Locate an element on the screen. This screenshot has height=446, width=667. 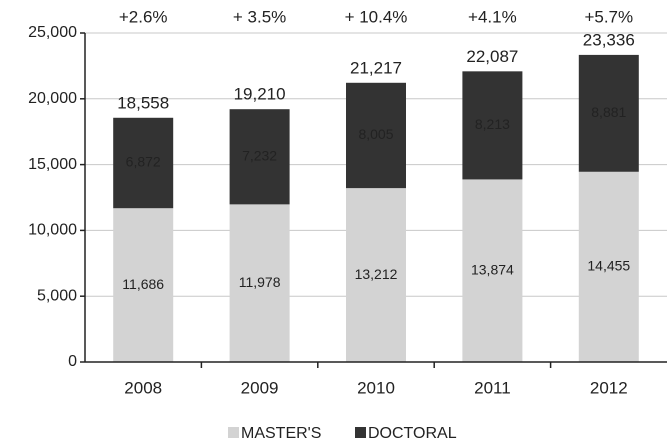
y-tick-label: 10,000 is located at coordinates (52, 230).